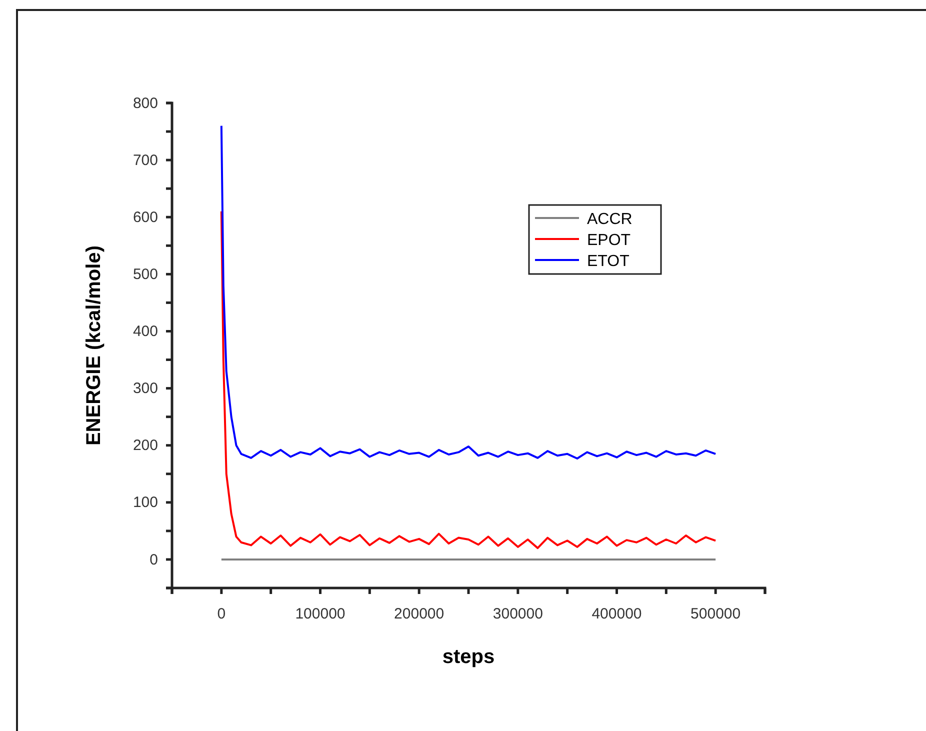  I want to click on x-tick-label: 200000, so click(419, 614).